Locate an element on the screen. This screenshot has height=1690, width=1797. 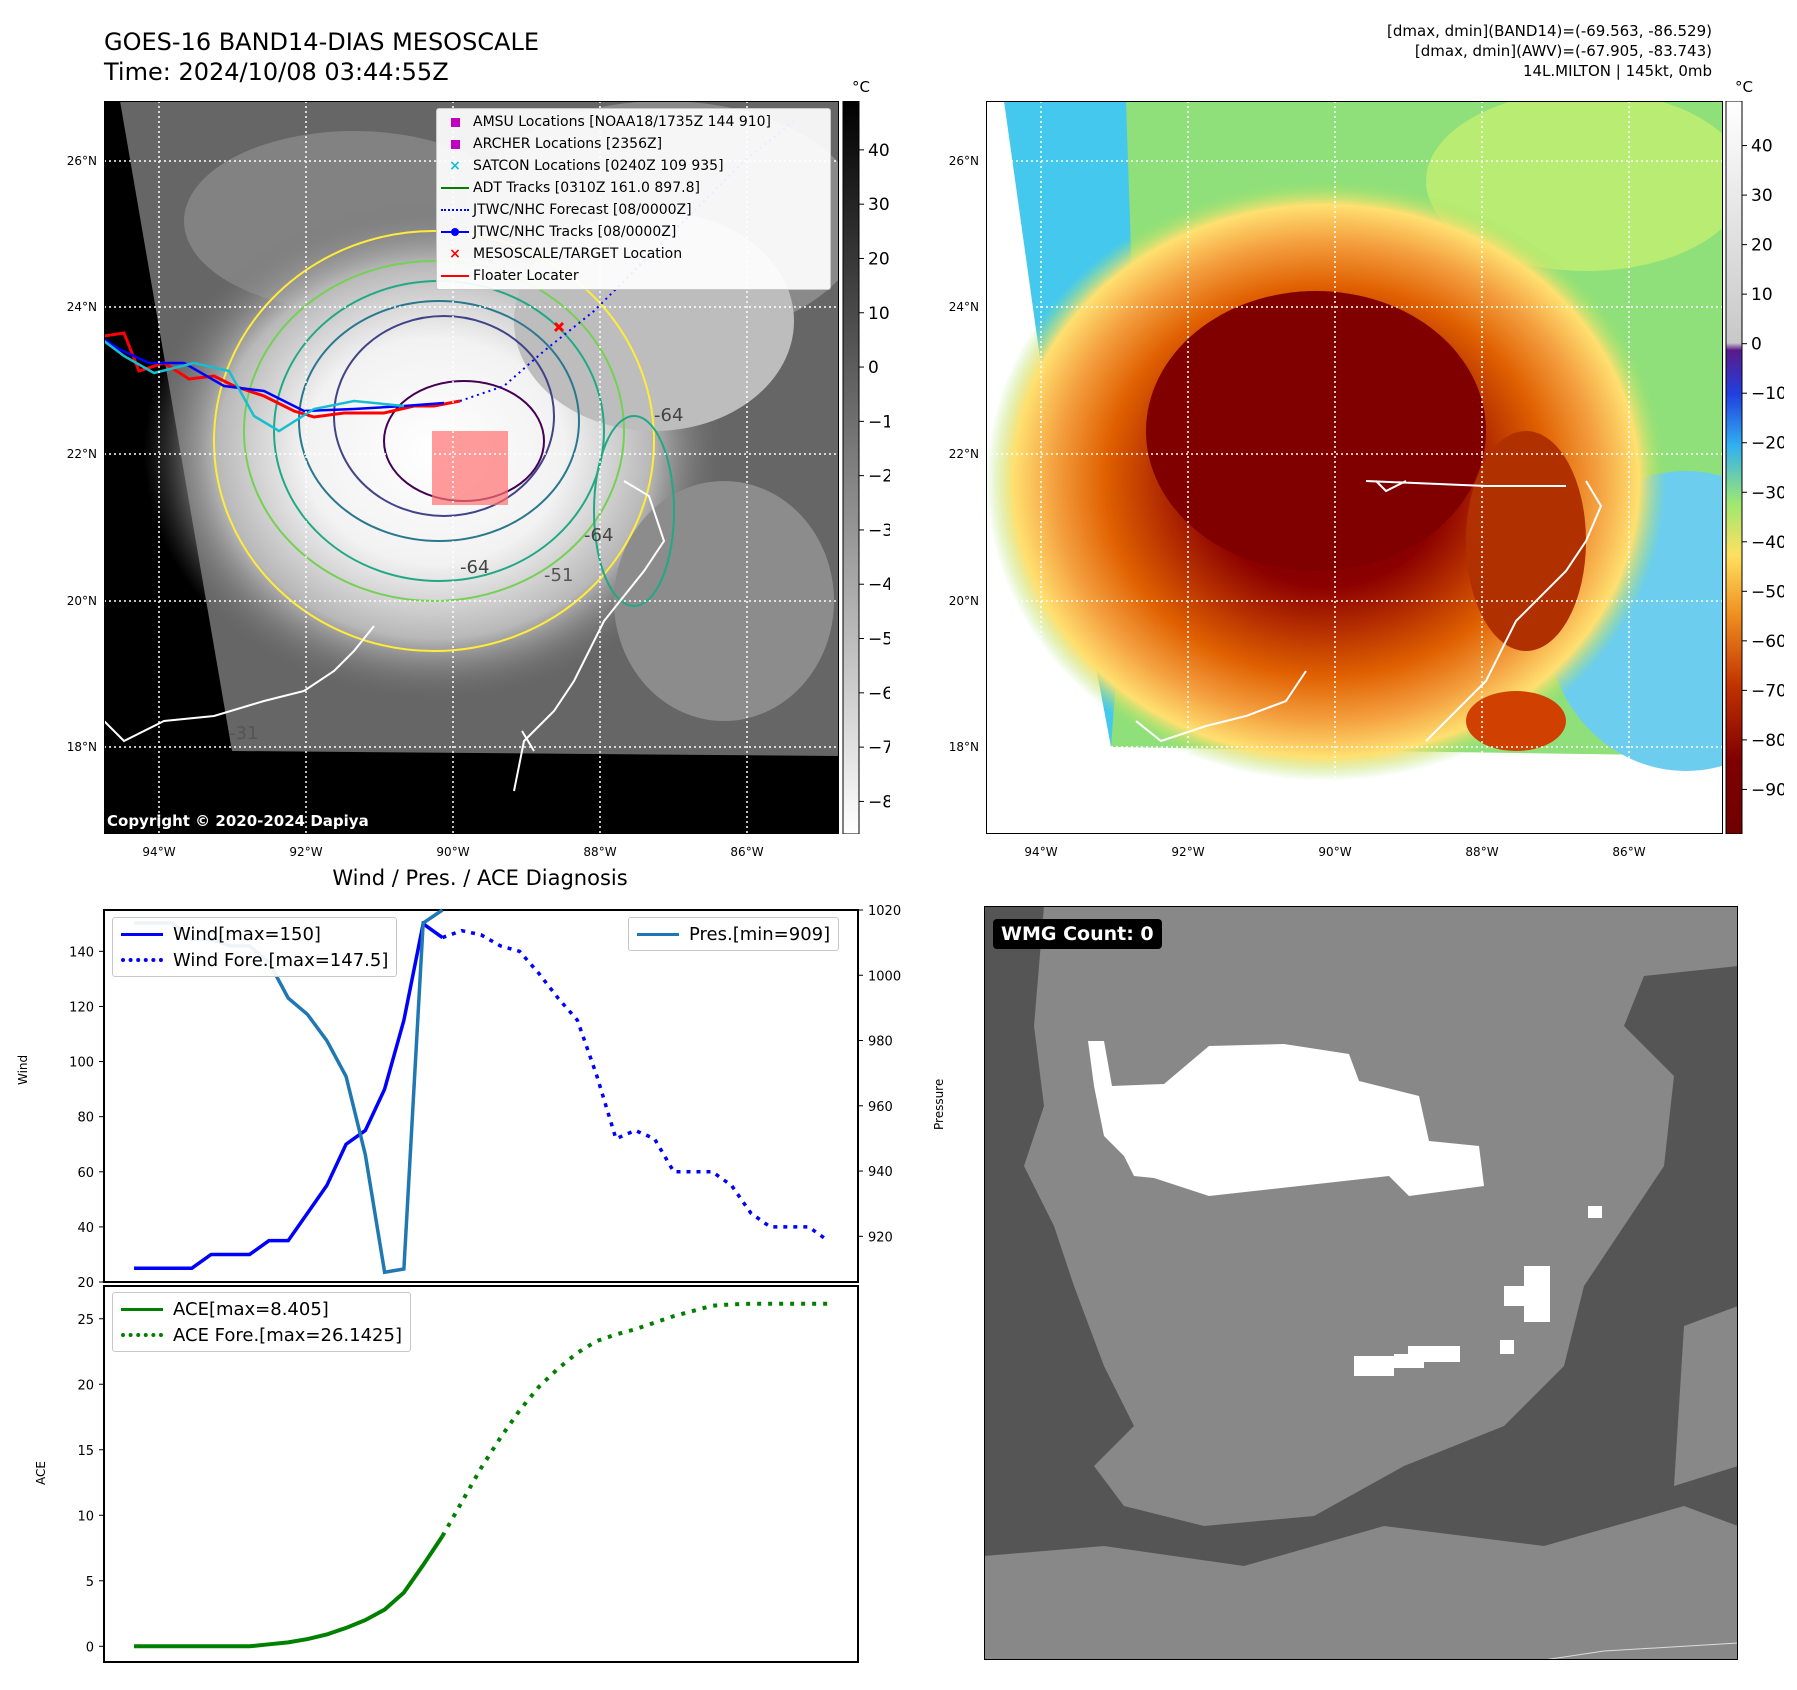
lon-label: 88°W is located at coordinates (1481, 852).